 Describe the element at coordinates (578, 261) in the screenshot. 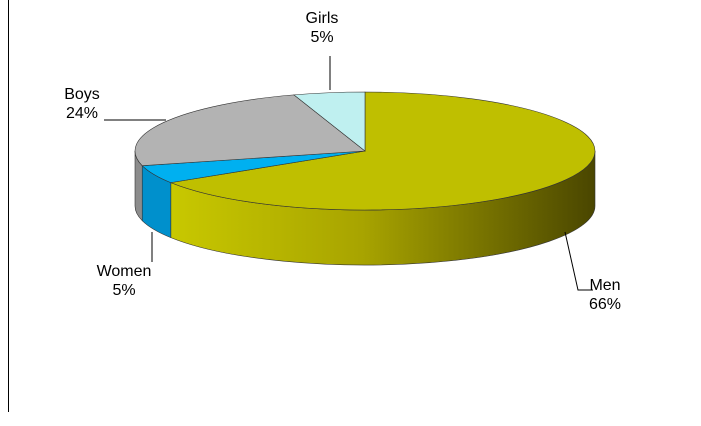

I see `leader-line-men` at that location.